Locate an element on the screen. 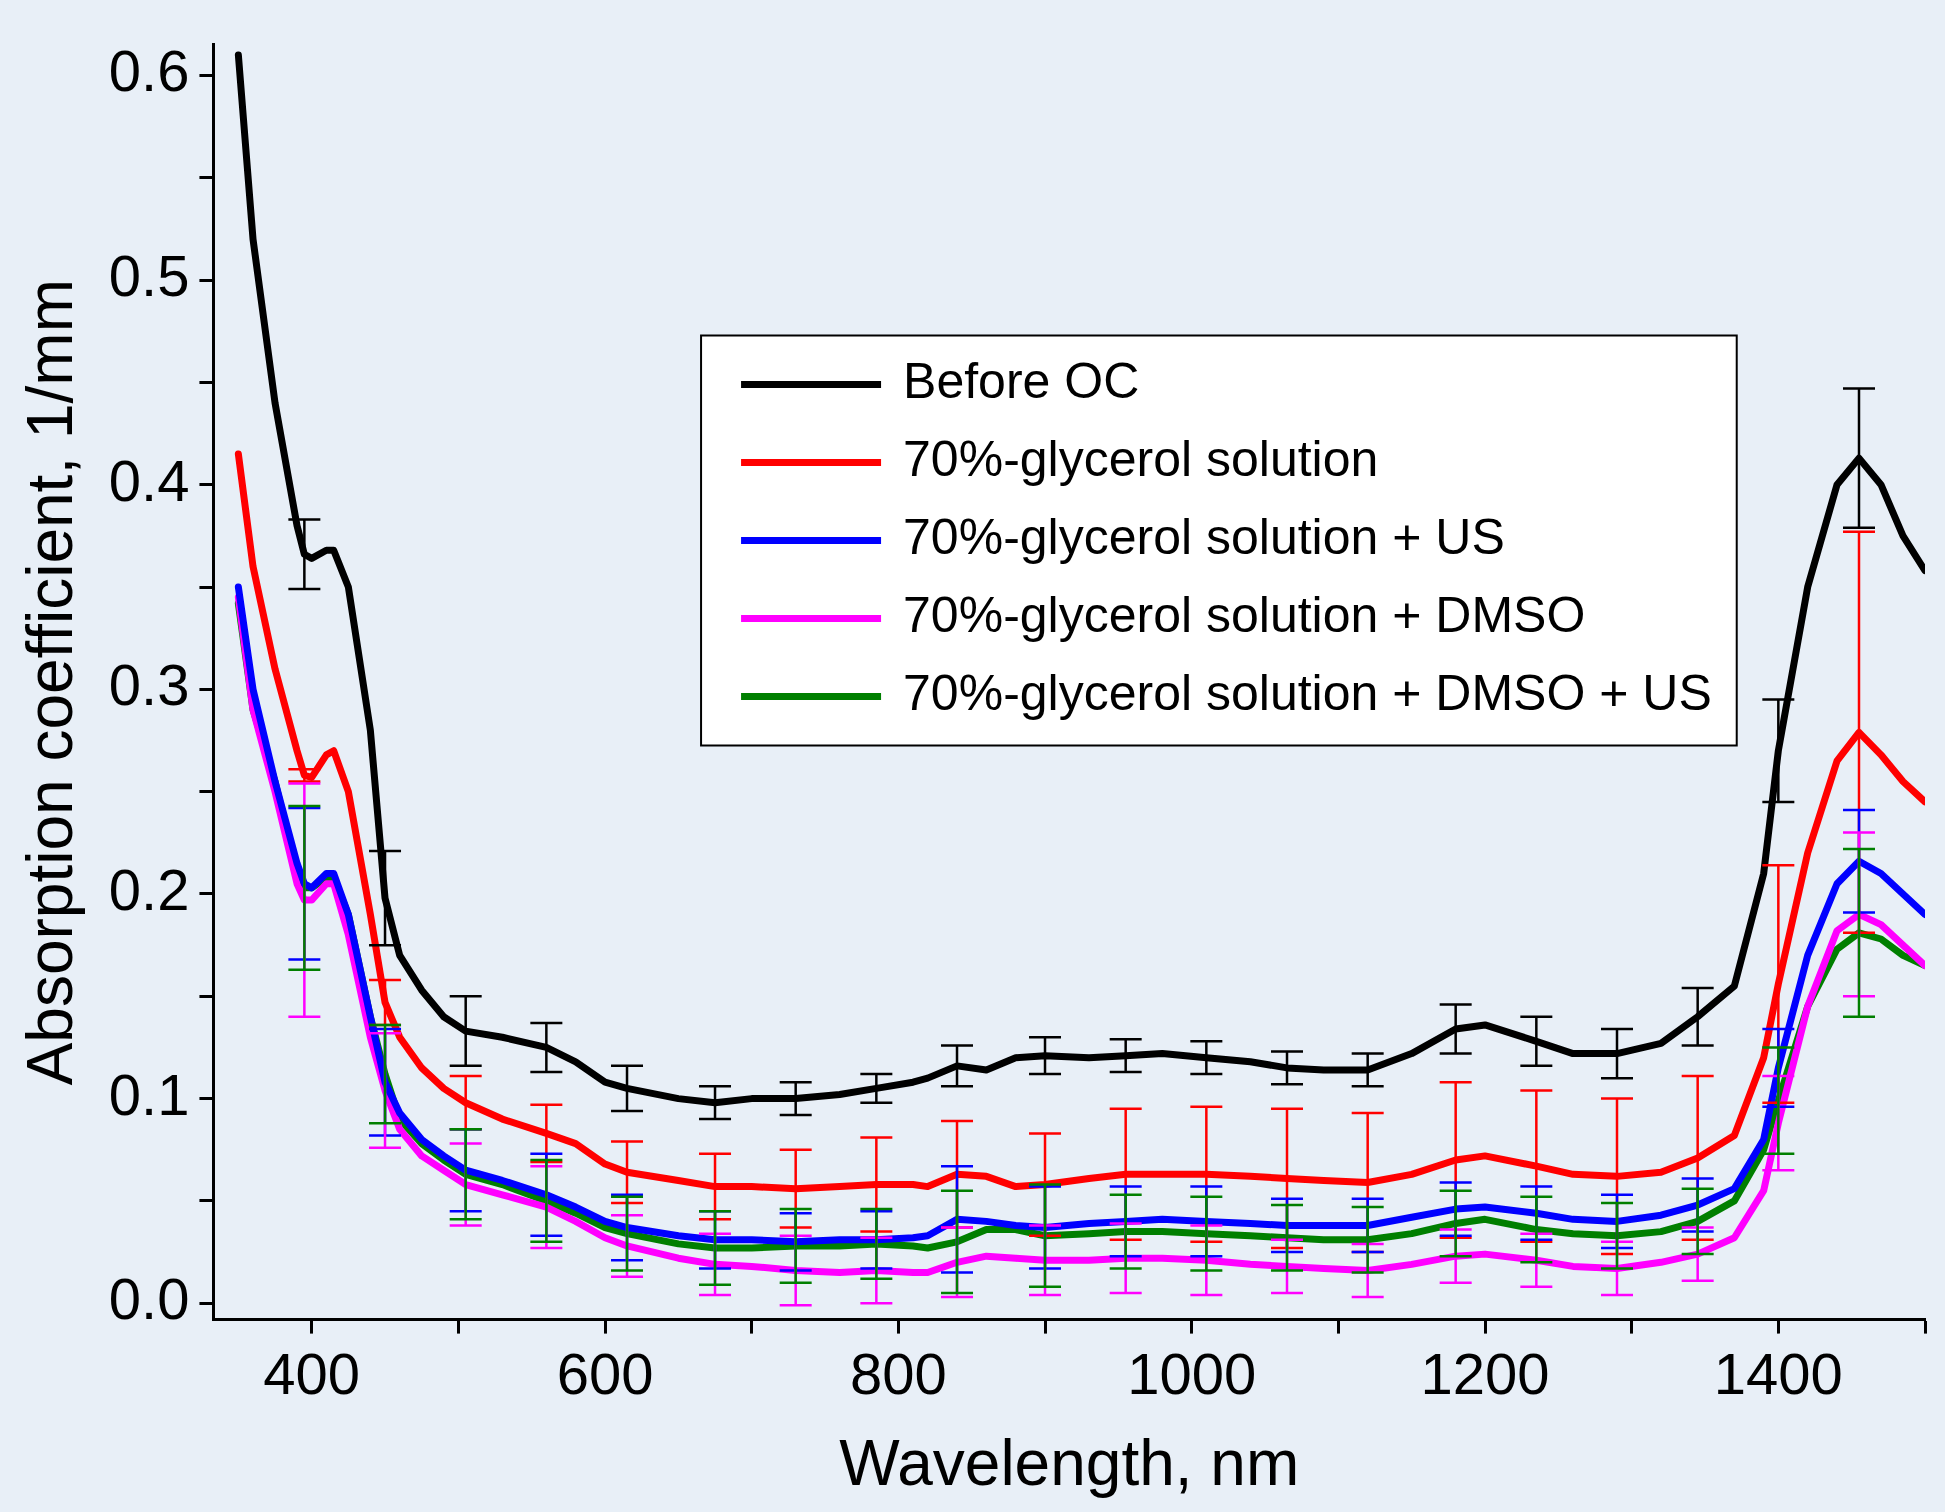 Image resolution: width=1945 pixels, height=1512 pixels. legend-label: Before OC is located at coordinates (1021, 381).